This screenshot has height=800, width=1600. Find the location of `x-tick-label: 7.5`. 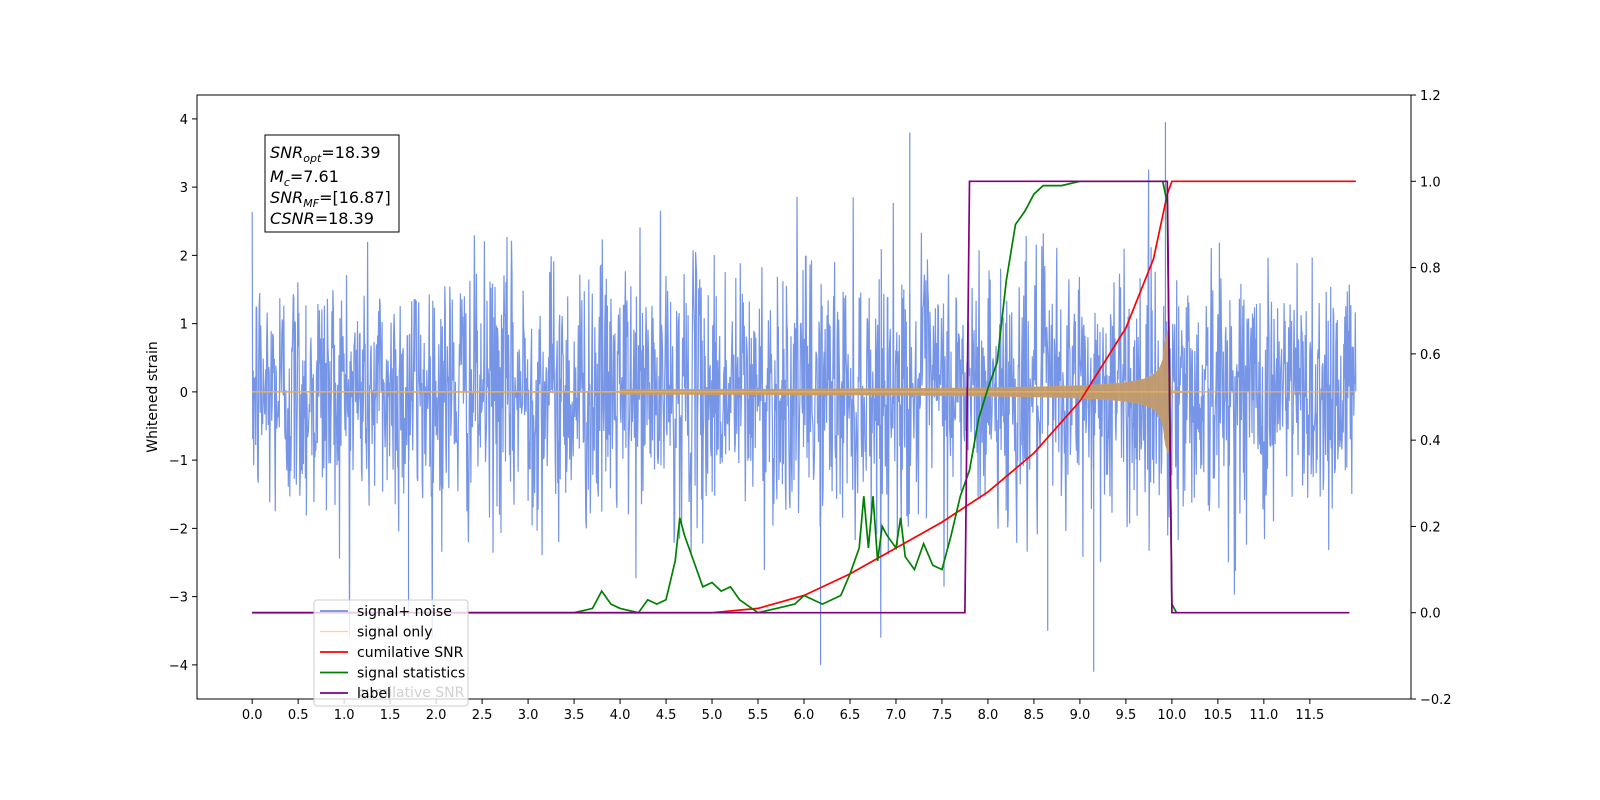

x-tick-label: 7.5 is located at coordinates (942, 715).